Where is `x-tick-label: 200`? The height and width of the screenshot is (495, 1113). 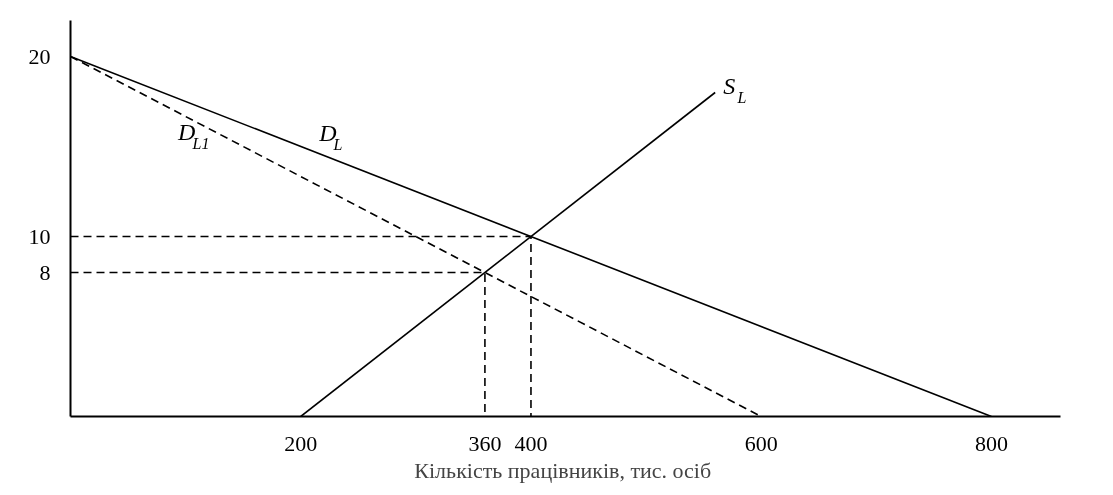
x-tick-label: 200 is located at coordinates (301, 443).